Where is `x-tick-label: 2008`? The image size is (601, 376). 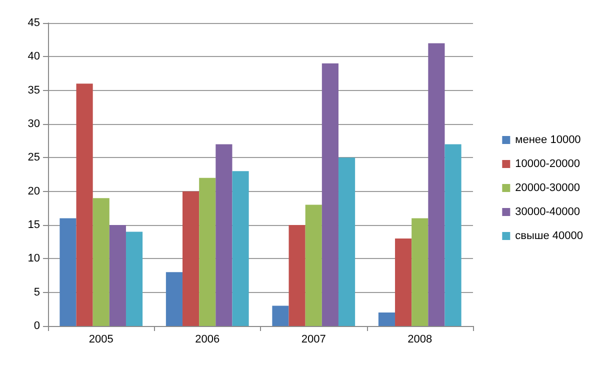 x-tick-label: 2008 is located at coordinates (420, 340).